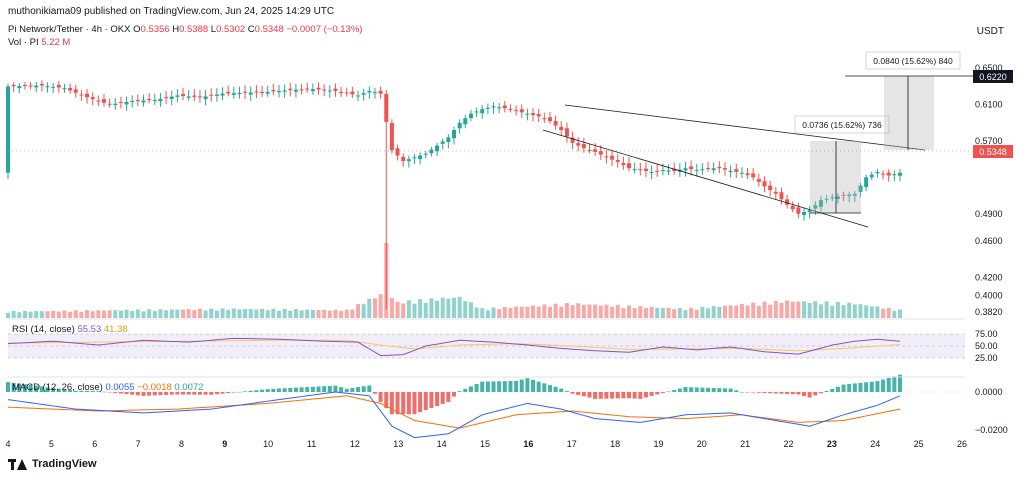 The width and height of the screenshot is (1024, 479). Describe the element at coordinates (989, 277) in the screenshot. I see `price-tick-label: 0.4200` at that location.